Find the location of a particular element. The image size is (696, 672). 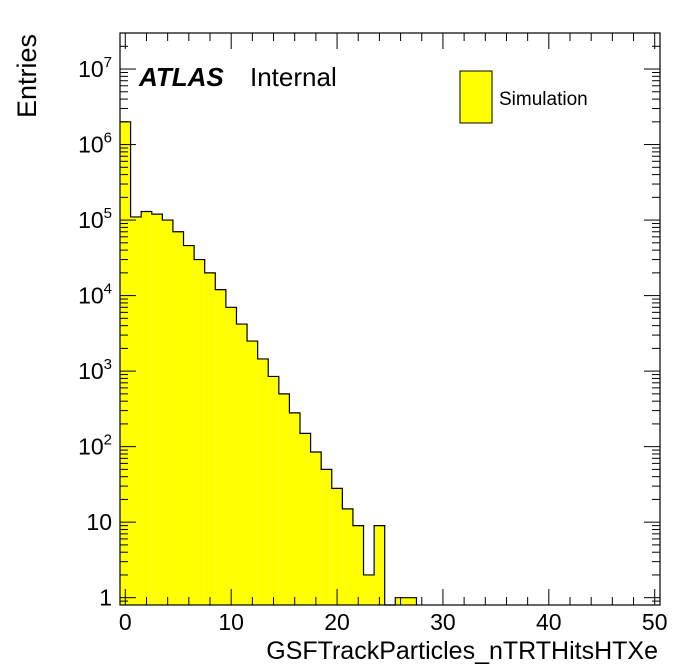

x-tick-label: 50 is located at coordinates (655, 622).